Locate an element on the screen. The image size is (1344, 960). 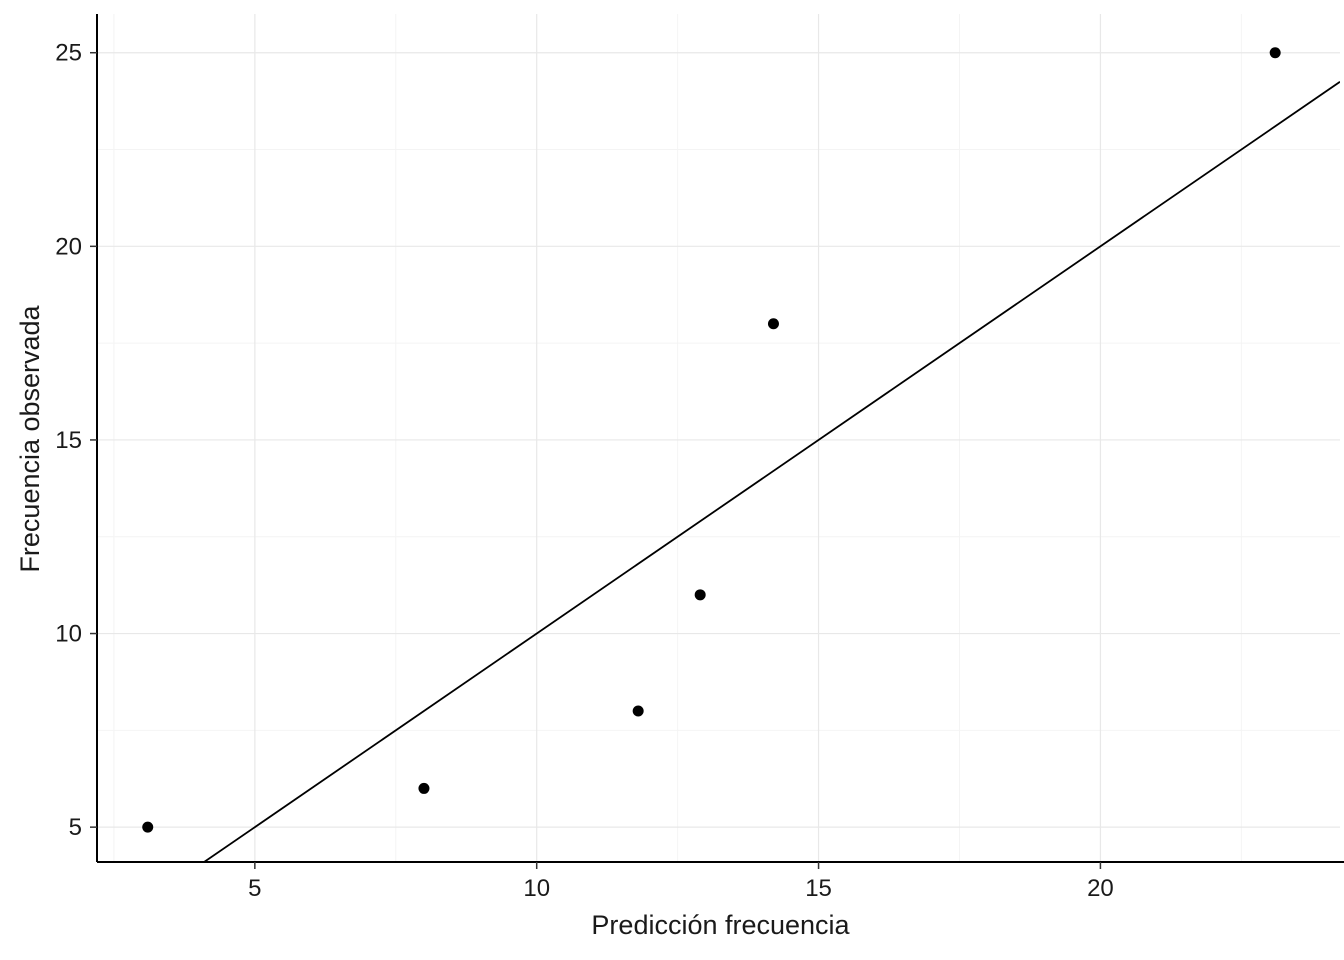
x-tick-label: 15 is located at coordinates (818, 888).